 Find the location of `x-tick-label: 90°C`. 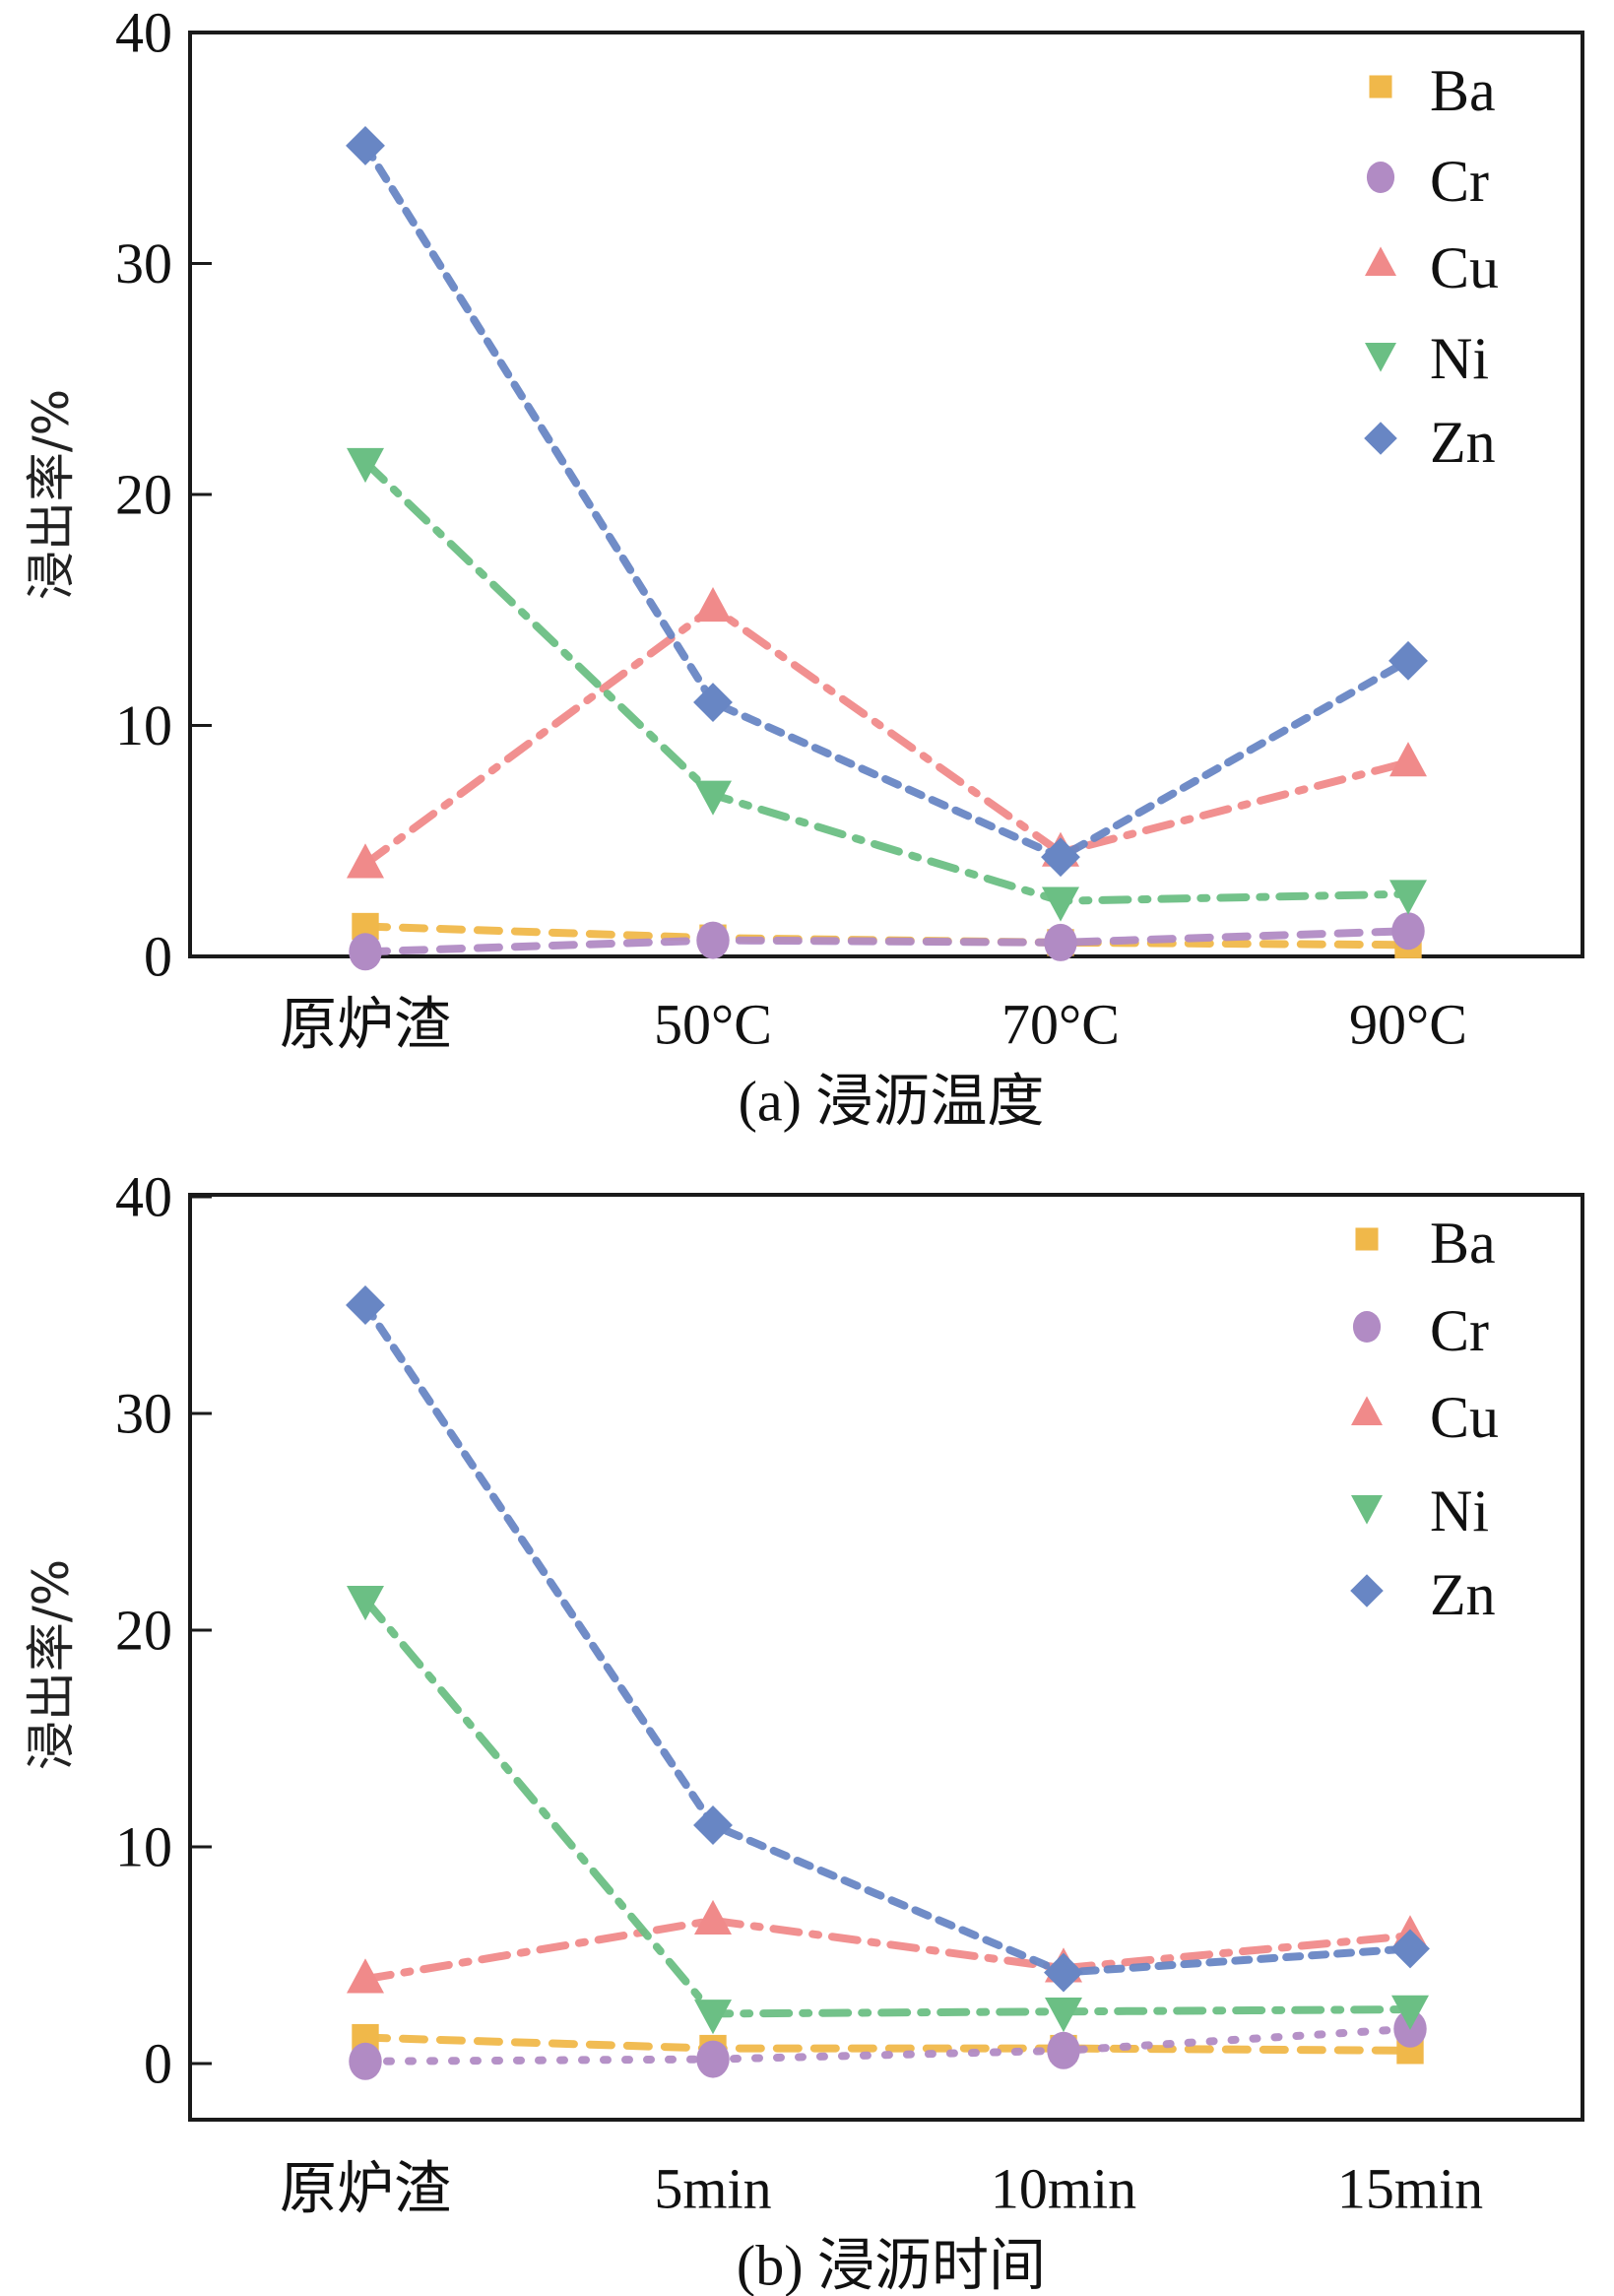

x-tick-label: 90°C is located at coordinates (1408, 1025).